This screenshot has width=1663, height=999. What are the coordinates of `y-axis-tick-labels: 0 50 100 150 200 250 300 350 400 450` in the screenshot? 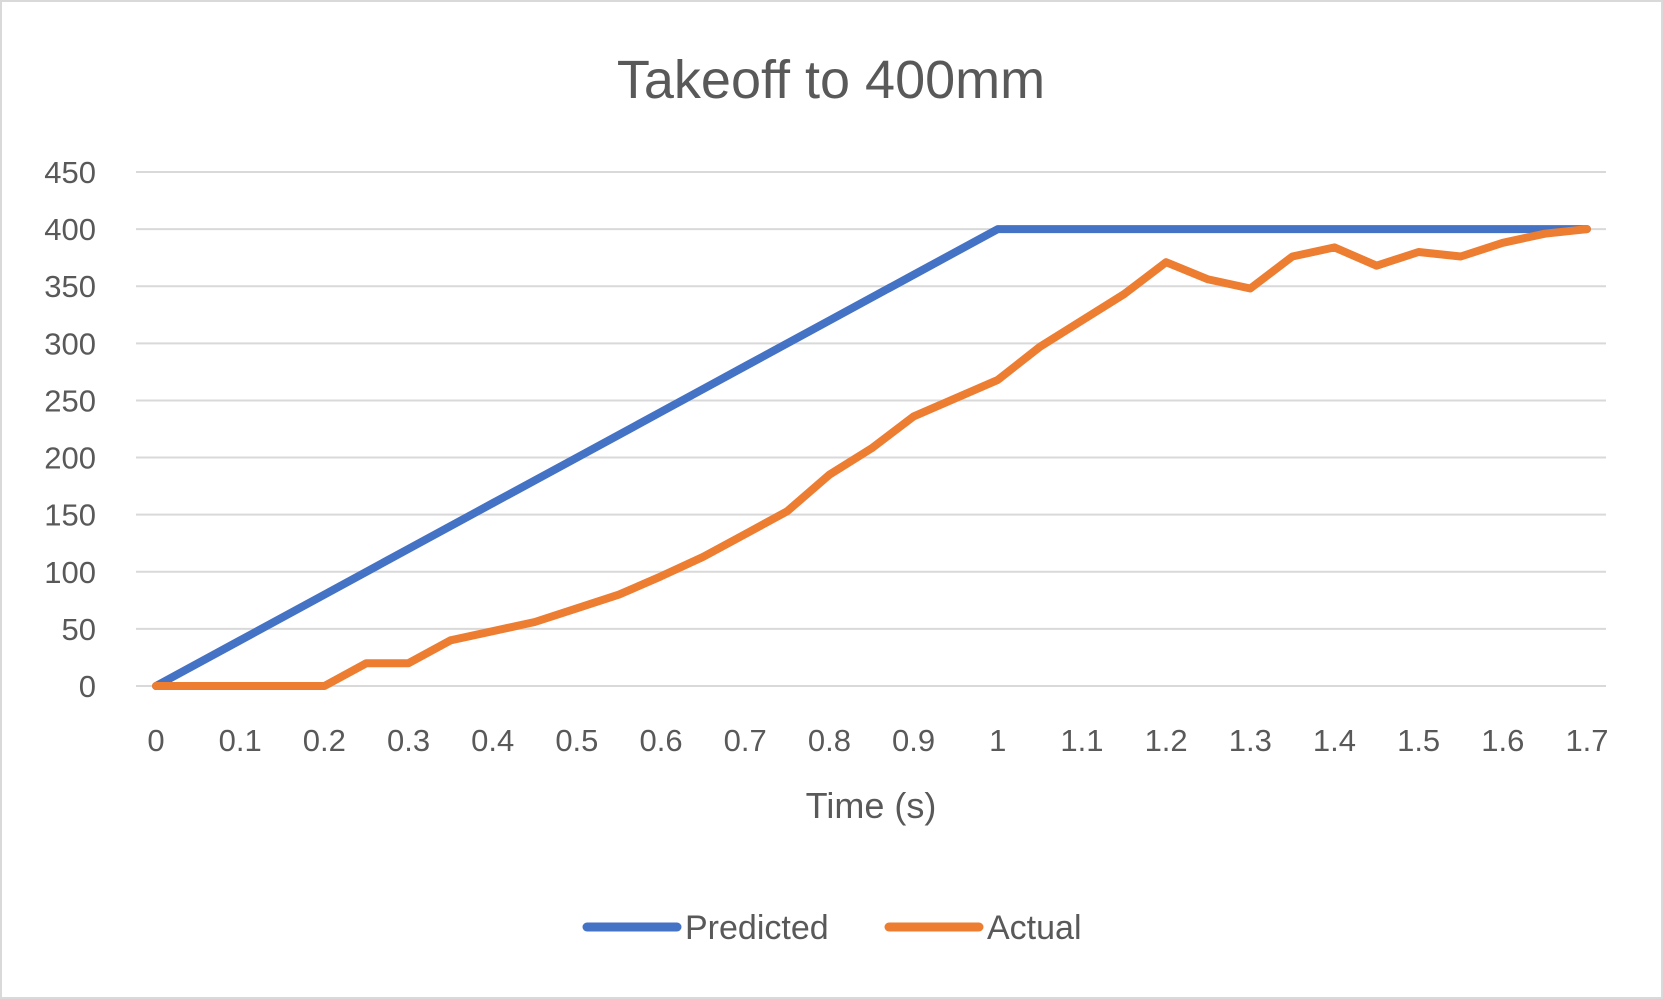 It's located at (70, 429).